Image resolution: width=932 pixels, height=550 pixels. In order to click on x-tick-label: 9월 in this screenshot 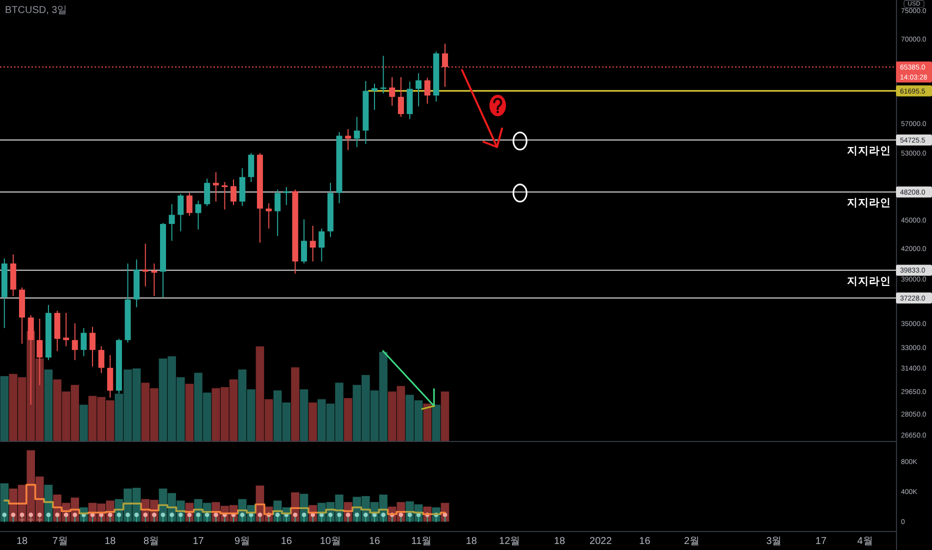, I will do `click(242, 541)`.